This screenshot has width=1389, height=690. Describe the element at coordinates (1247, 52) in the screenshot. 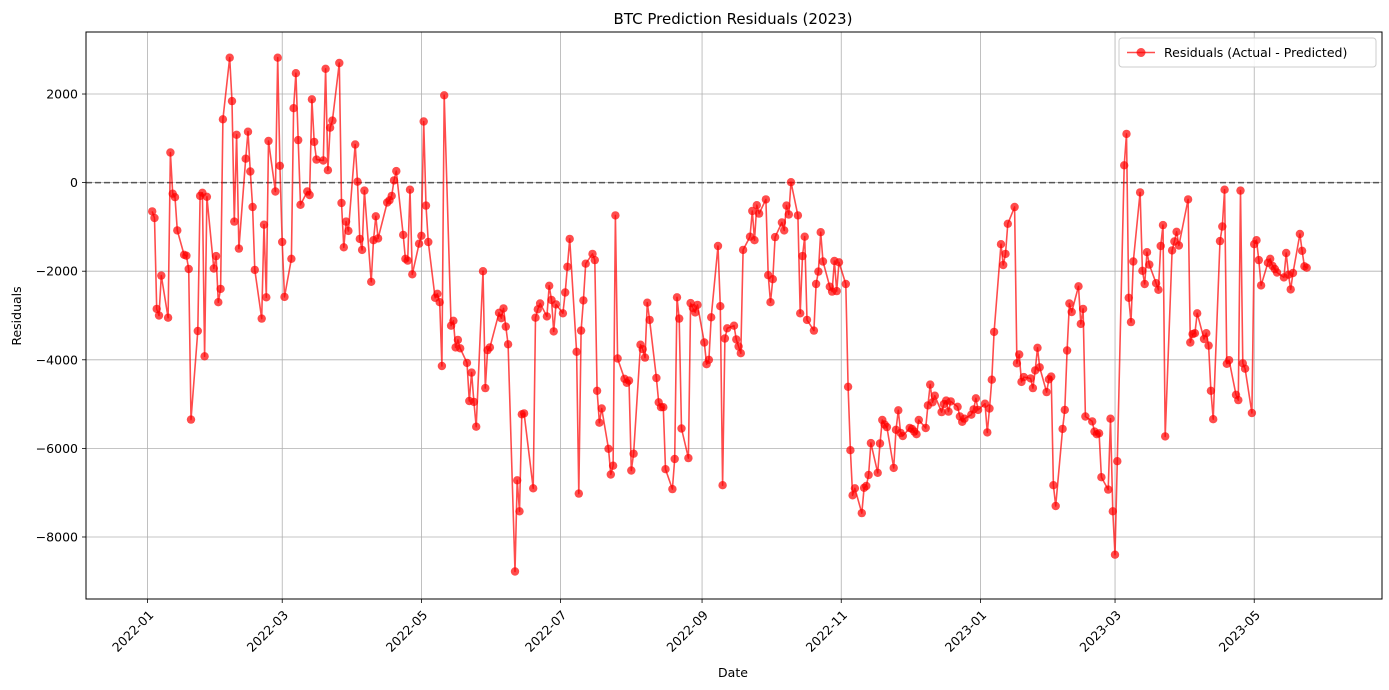

I see `legend-box` at that location.